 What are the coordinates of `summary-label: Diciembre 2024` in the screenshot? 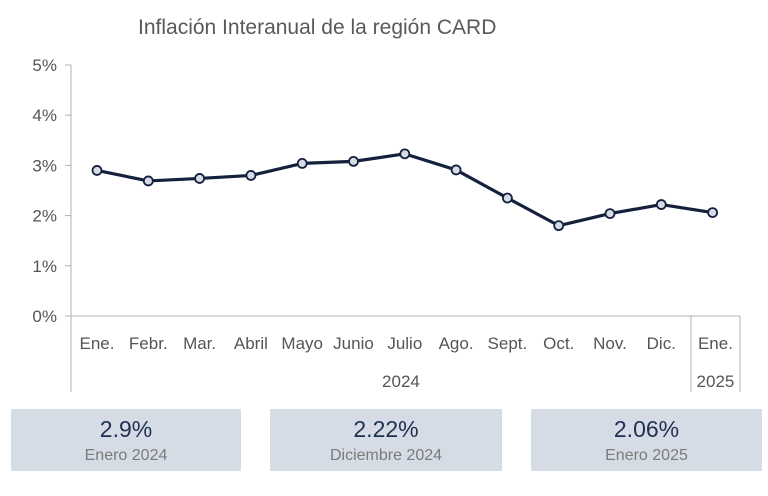 It's located at (386, 455).